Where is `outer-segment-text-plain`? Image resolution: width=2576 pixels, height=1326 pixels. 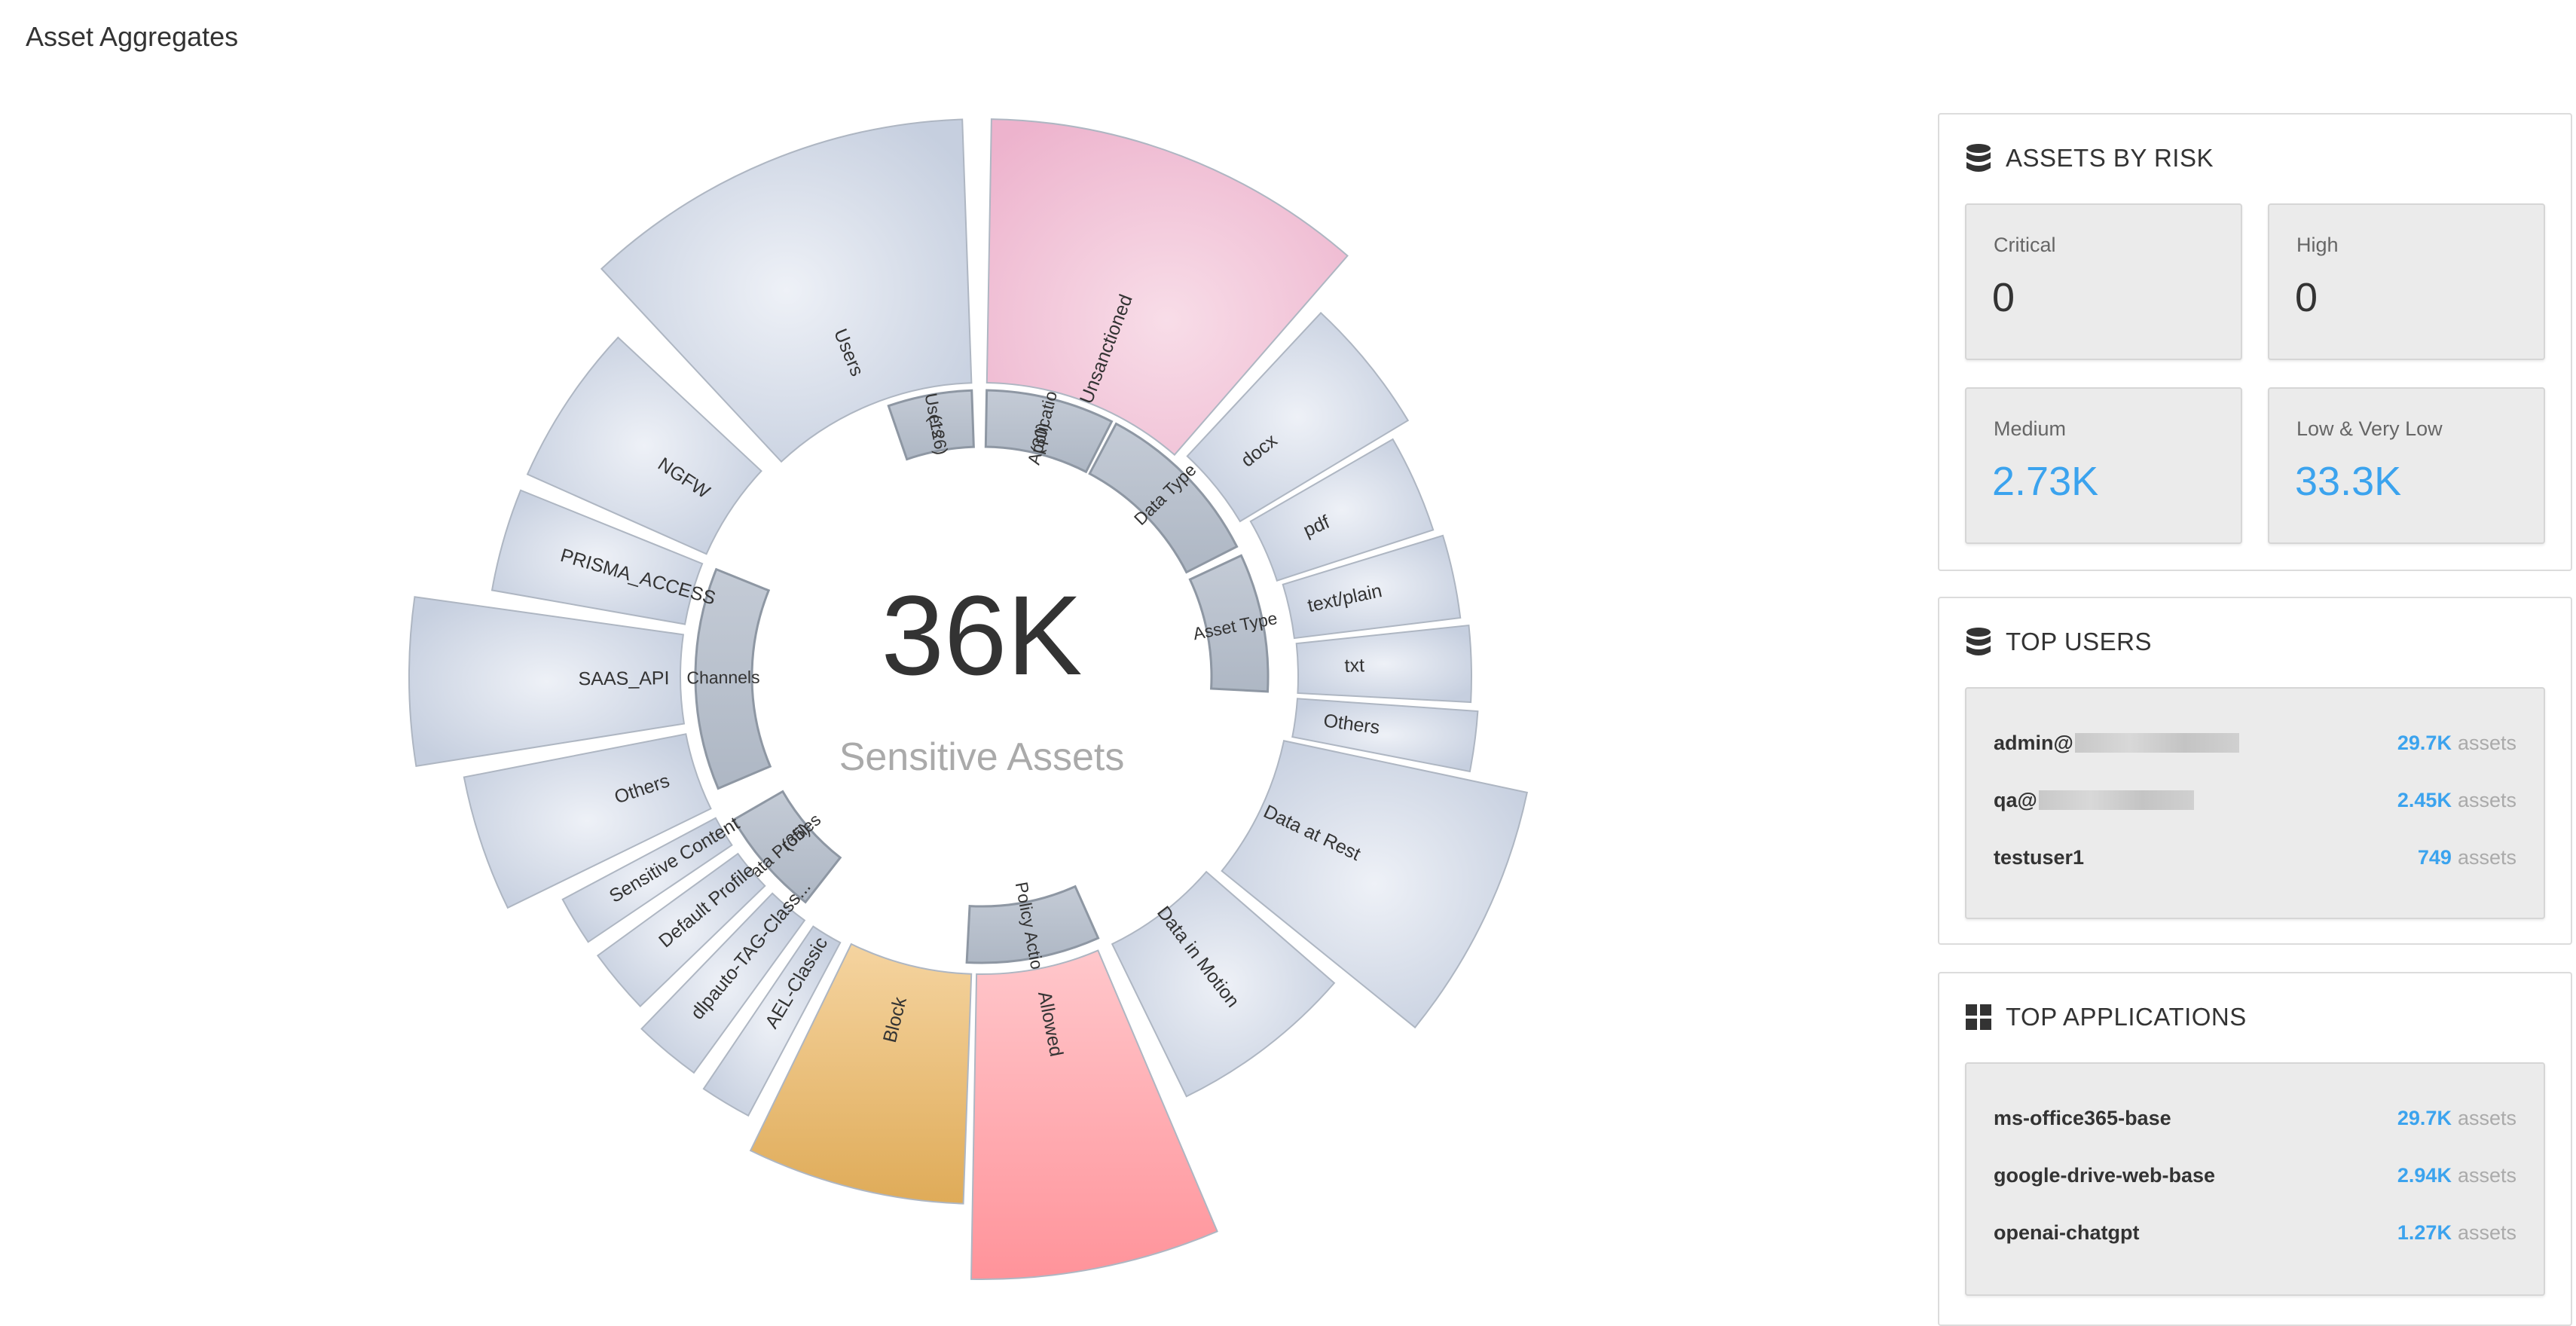 outer-segment-text-plain is located at coordinates (1372, 587).